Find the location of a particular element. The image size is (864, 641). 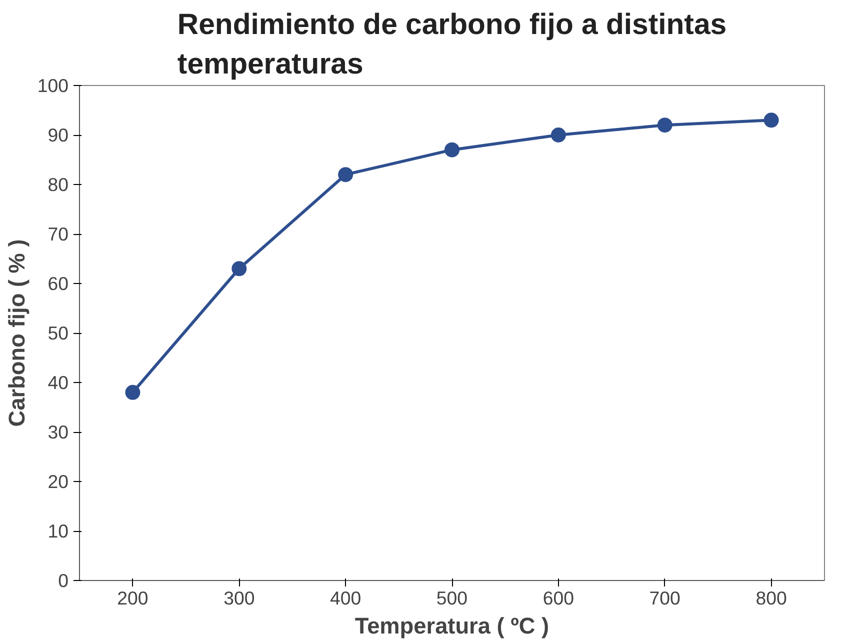

y-tick-label: 90 is located at coordinates (58, 135).